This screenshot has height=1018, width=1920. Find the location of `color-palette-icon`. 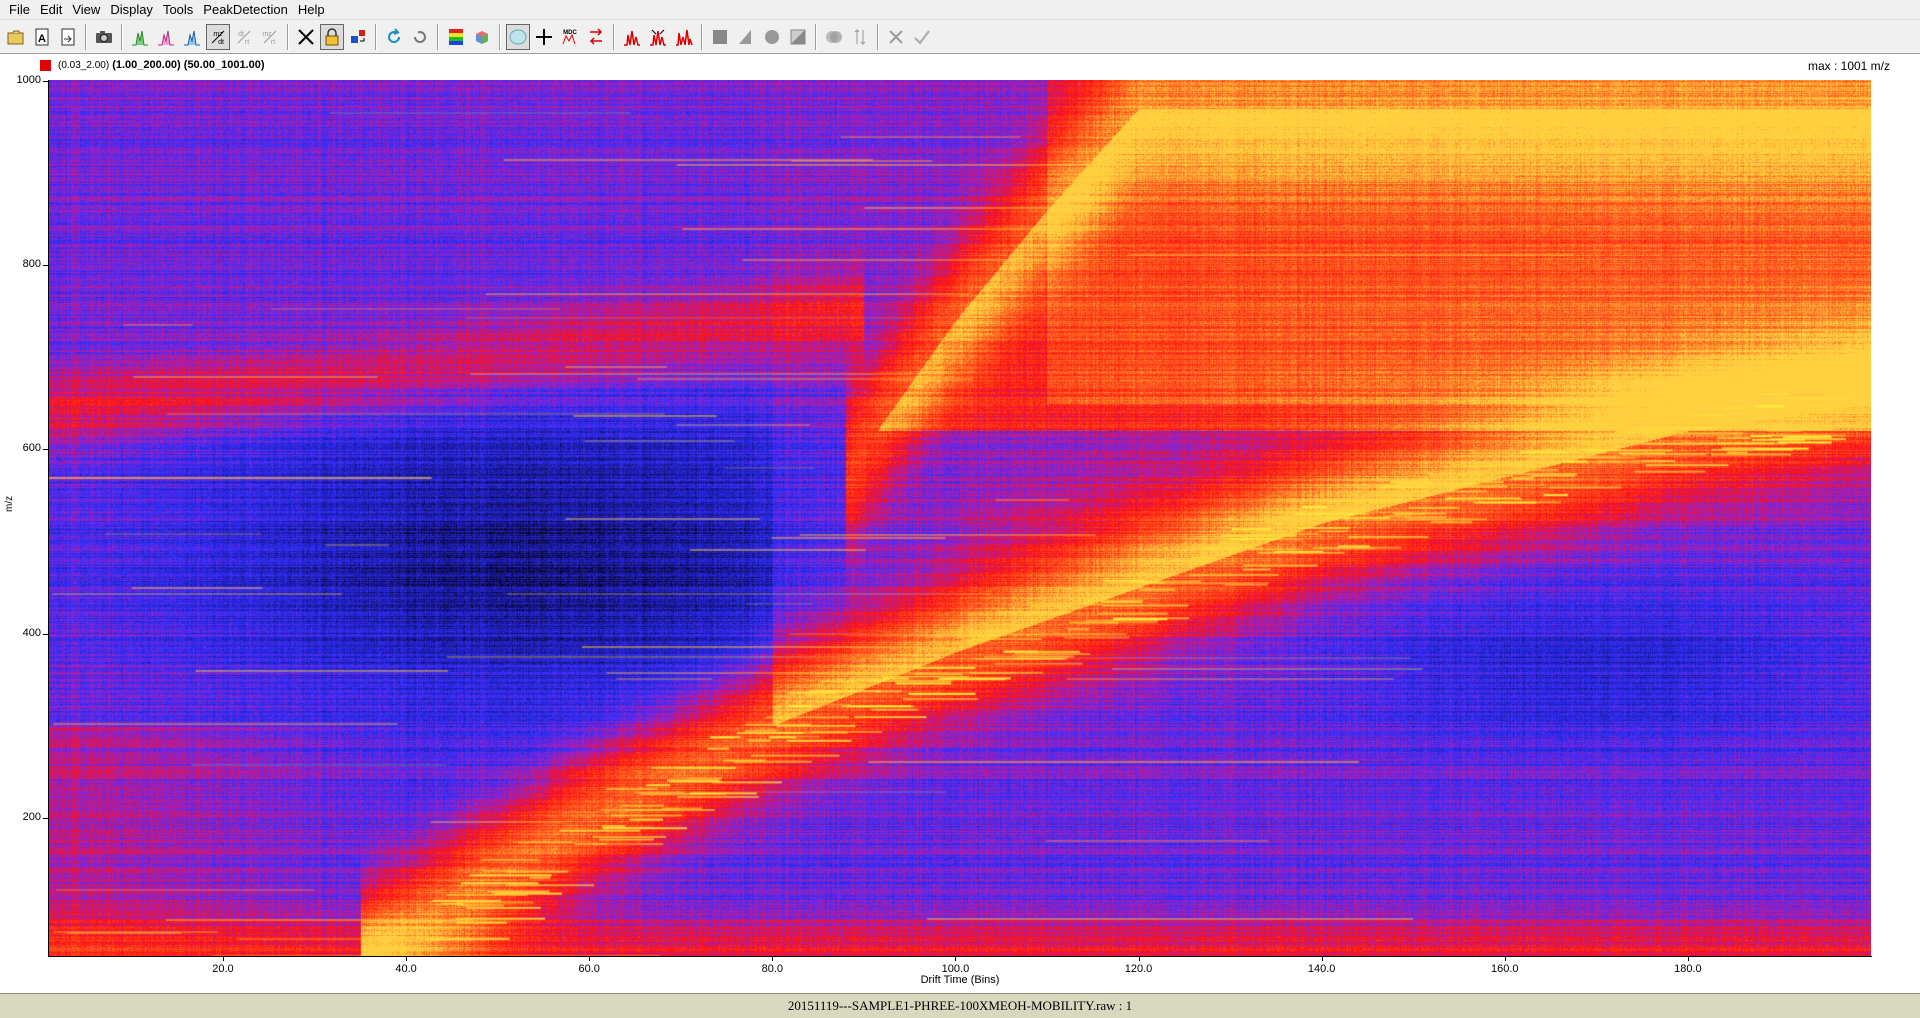

color-palette-icon is located at coordinates (456, 37).